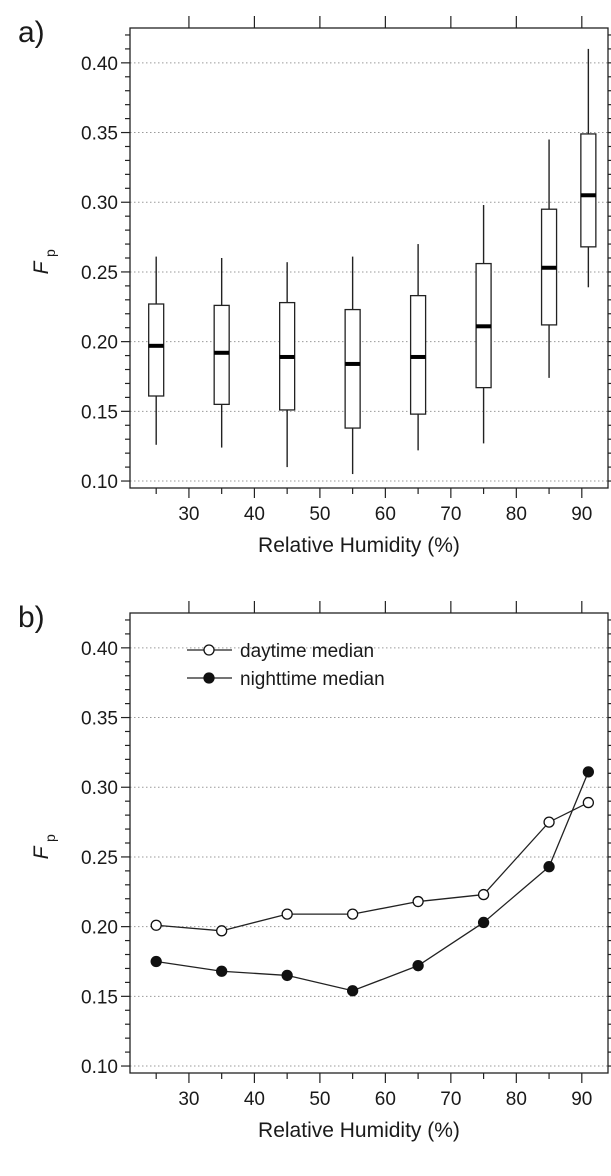 The height and width of the screenshot is (1176, 611). I want to click on series-line-daytime, so click(372, 866).